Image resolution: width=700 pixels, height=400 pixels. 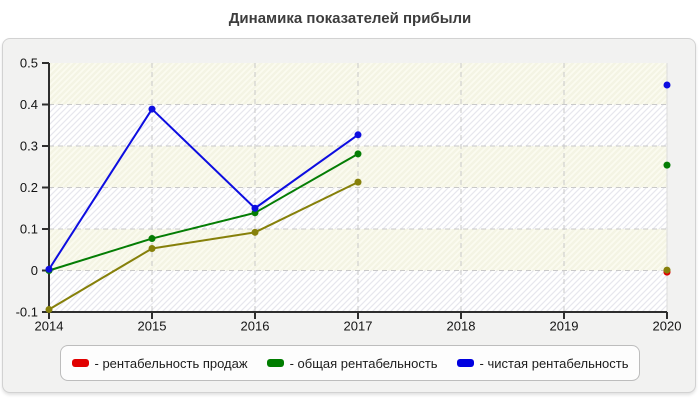 What do you see at coordinates (255, 326) in the screenshot?
I see `x-tick-label: 2016` at bounding box center [255, 326].